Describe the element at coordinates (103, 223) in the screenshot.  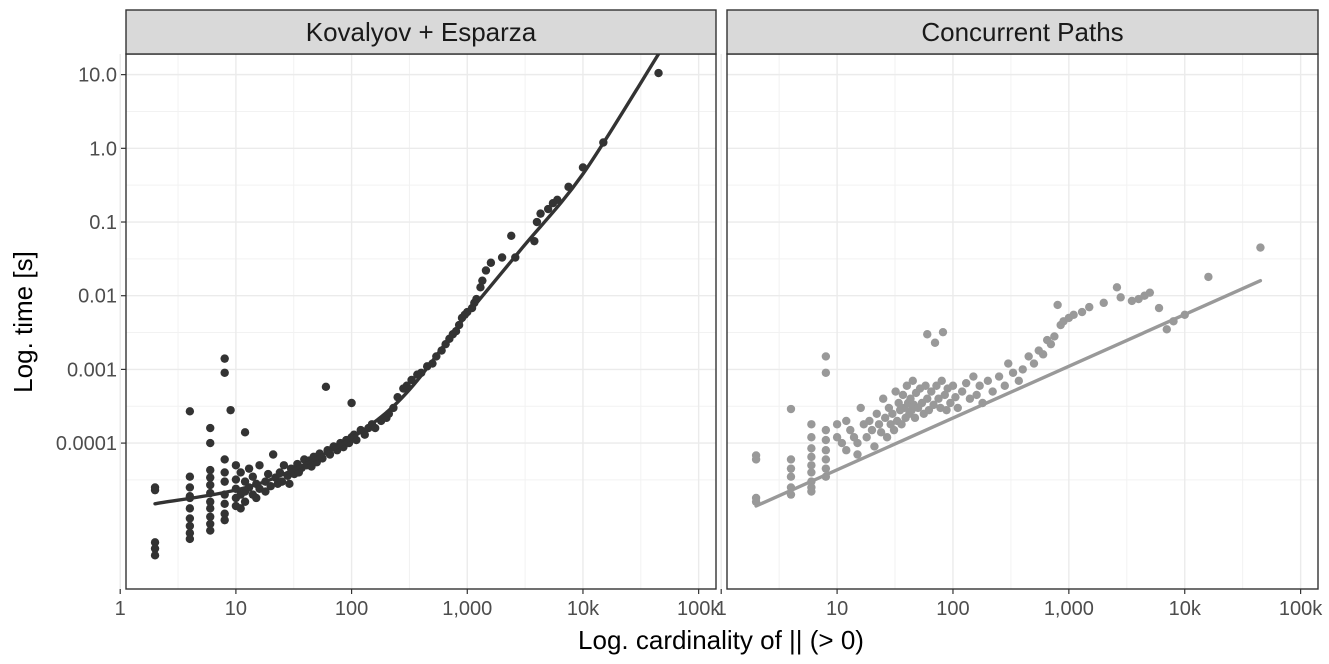
I see `y-tick-label: 0.1` at that location.